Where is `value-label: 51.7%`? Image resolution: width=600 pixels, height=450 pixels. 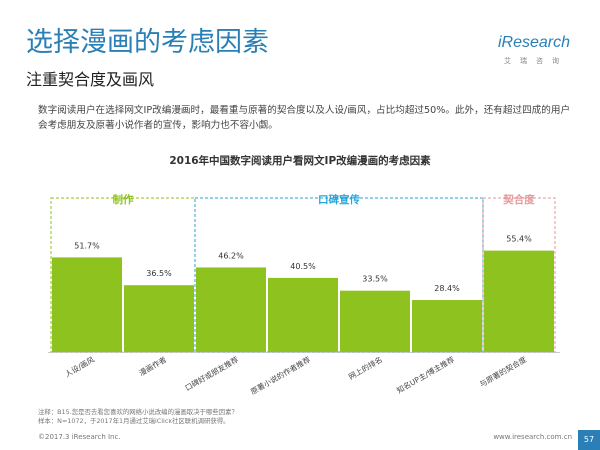 value-label: 51.7% is located at coordinates (87, 245).